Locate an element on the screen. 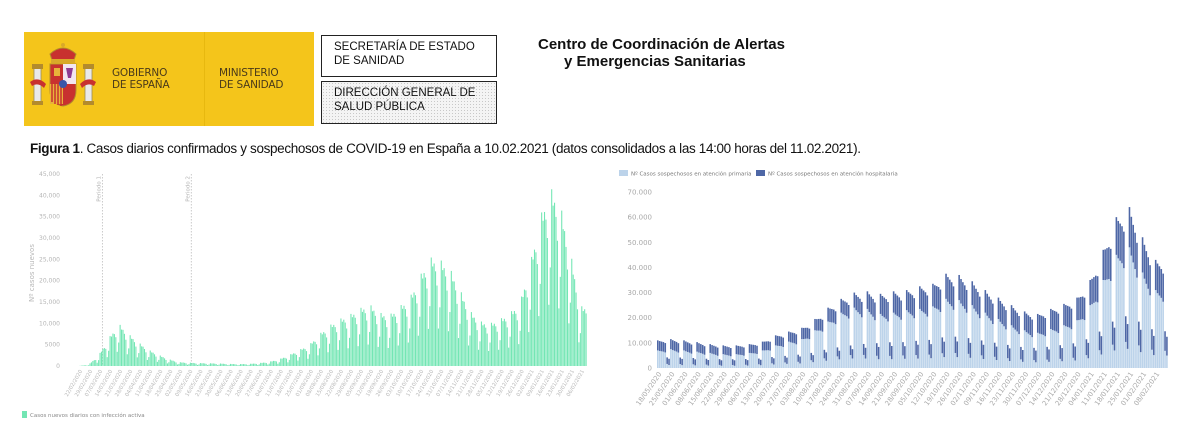 This screenshot has width=1200, height=429. period-label: Periodo 2 is located at coordinates (188, 189).